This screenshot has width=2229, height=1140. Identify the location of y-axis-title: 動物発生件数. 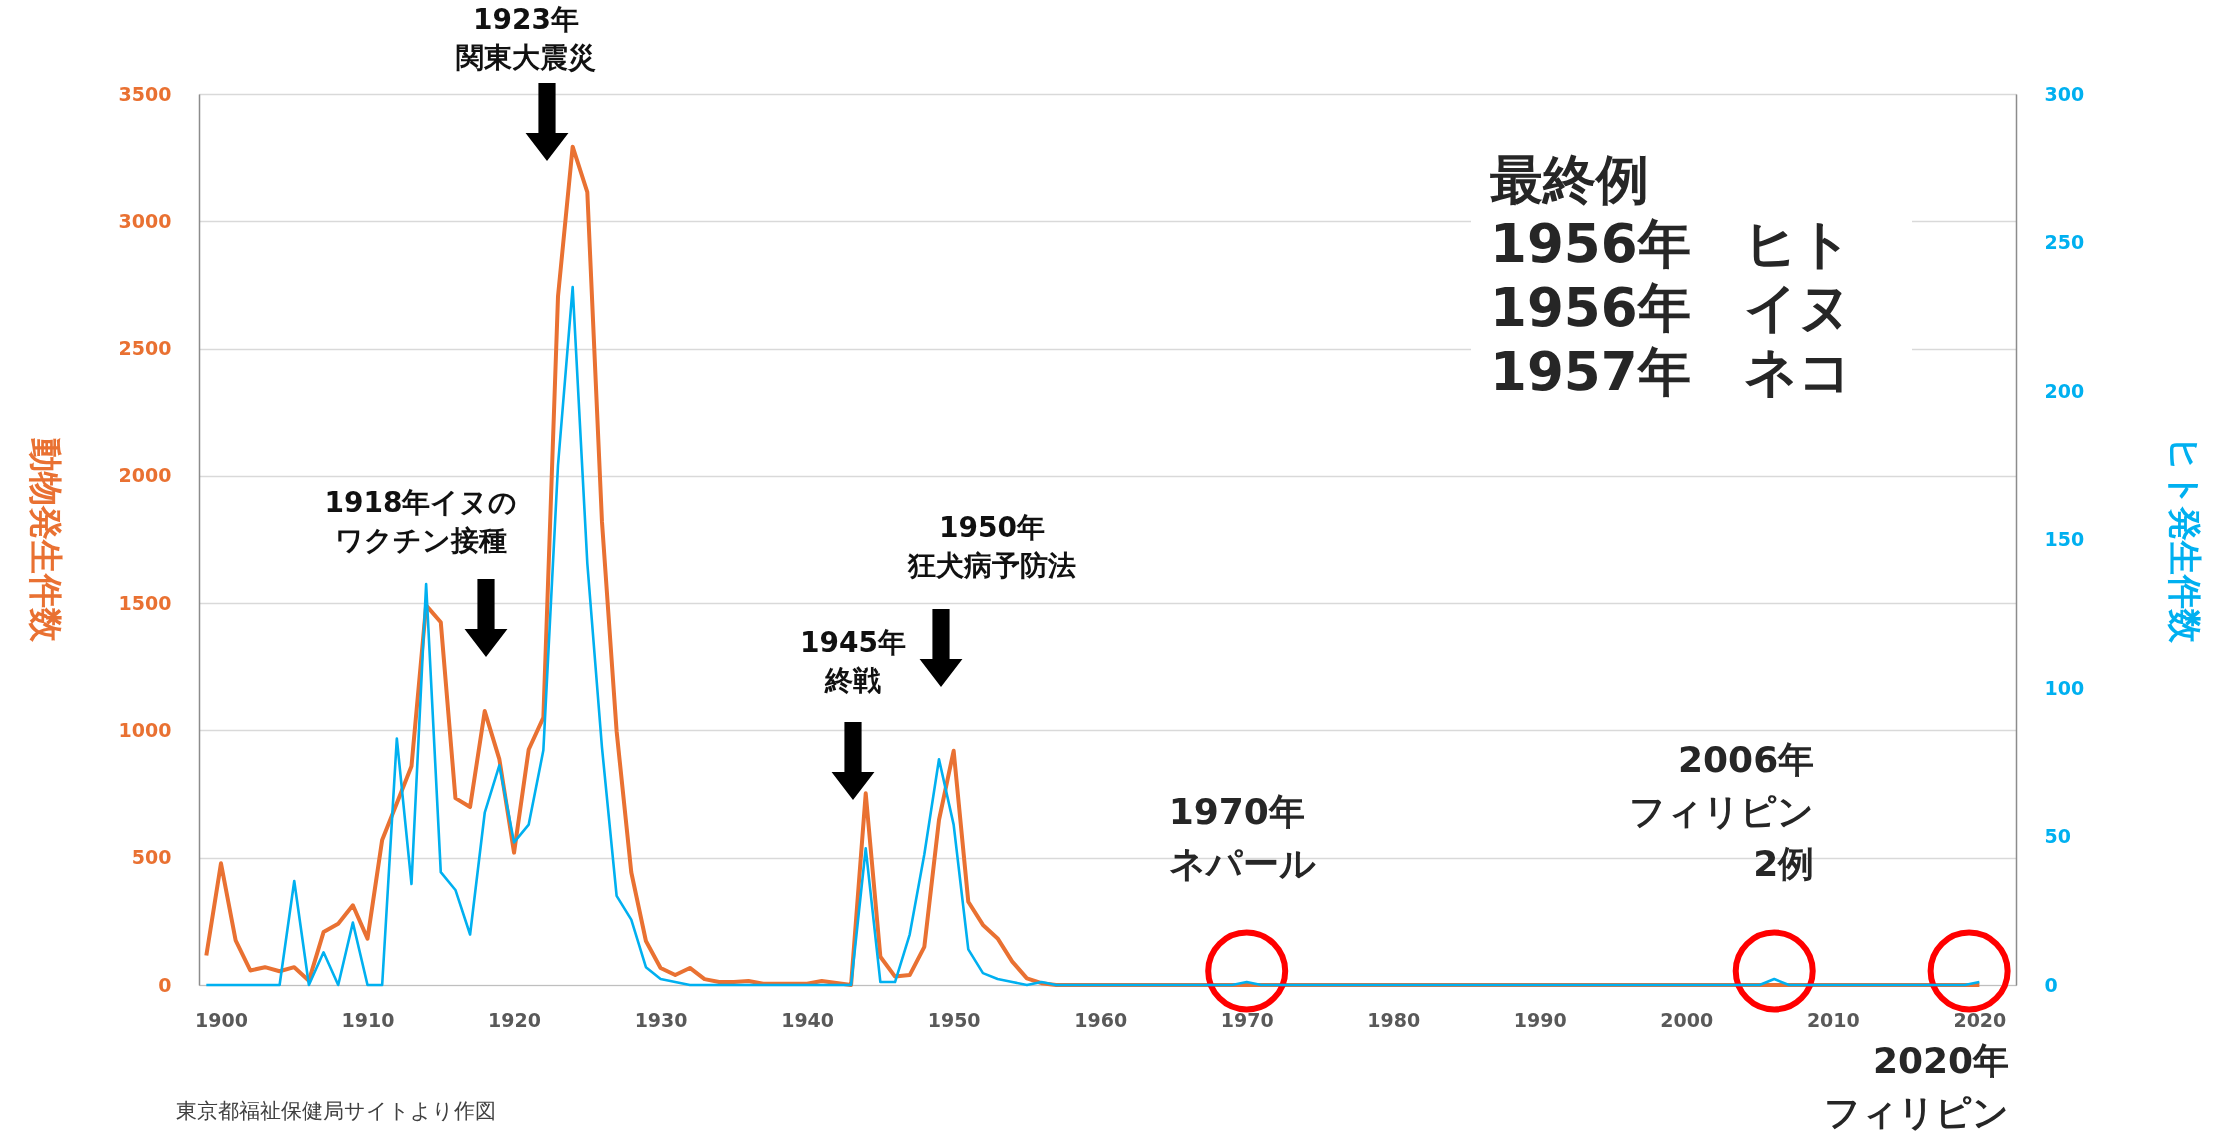
(45, 540).